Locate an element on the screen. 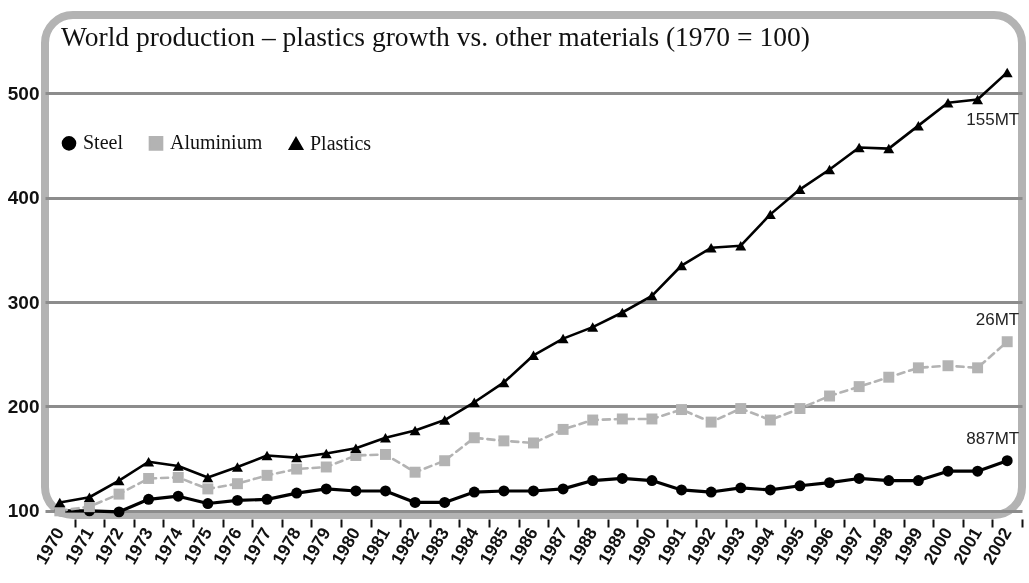  annotation: 26MT is located at coordinates (997, 319).